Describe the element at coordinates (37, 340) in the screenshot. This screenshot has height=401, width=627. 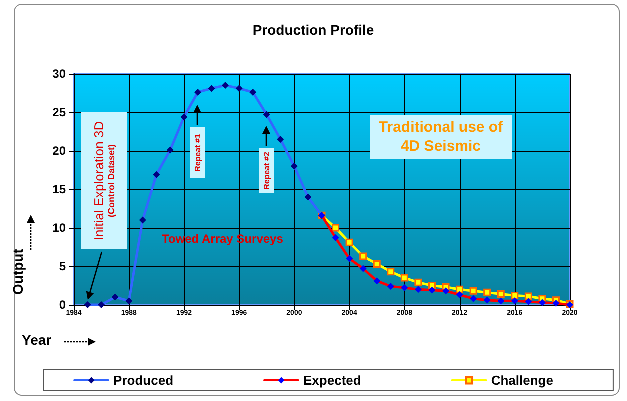
I see `x-axis-title: Year` at that location.